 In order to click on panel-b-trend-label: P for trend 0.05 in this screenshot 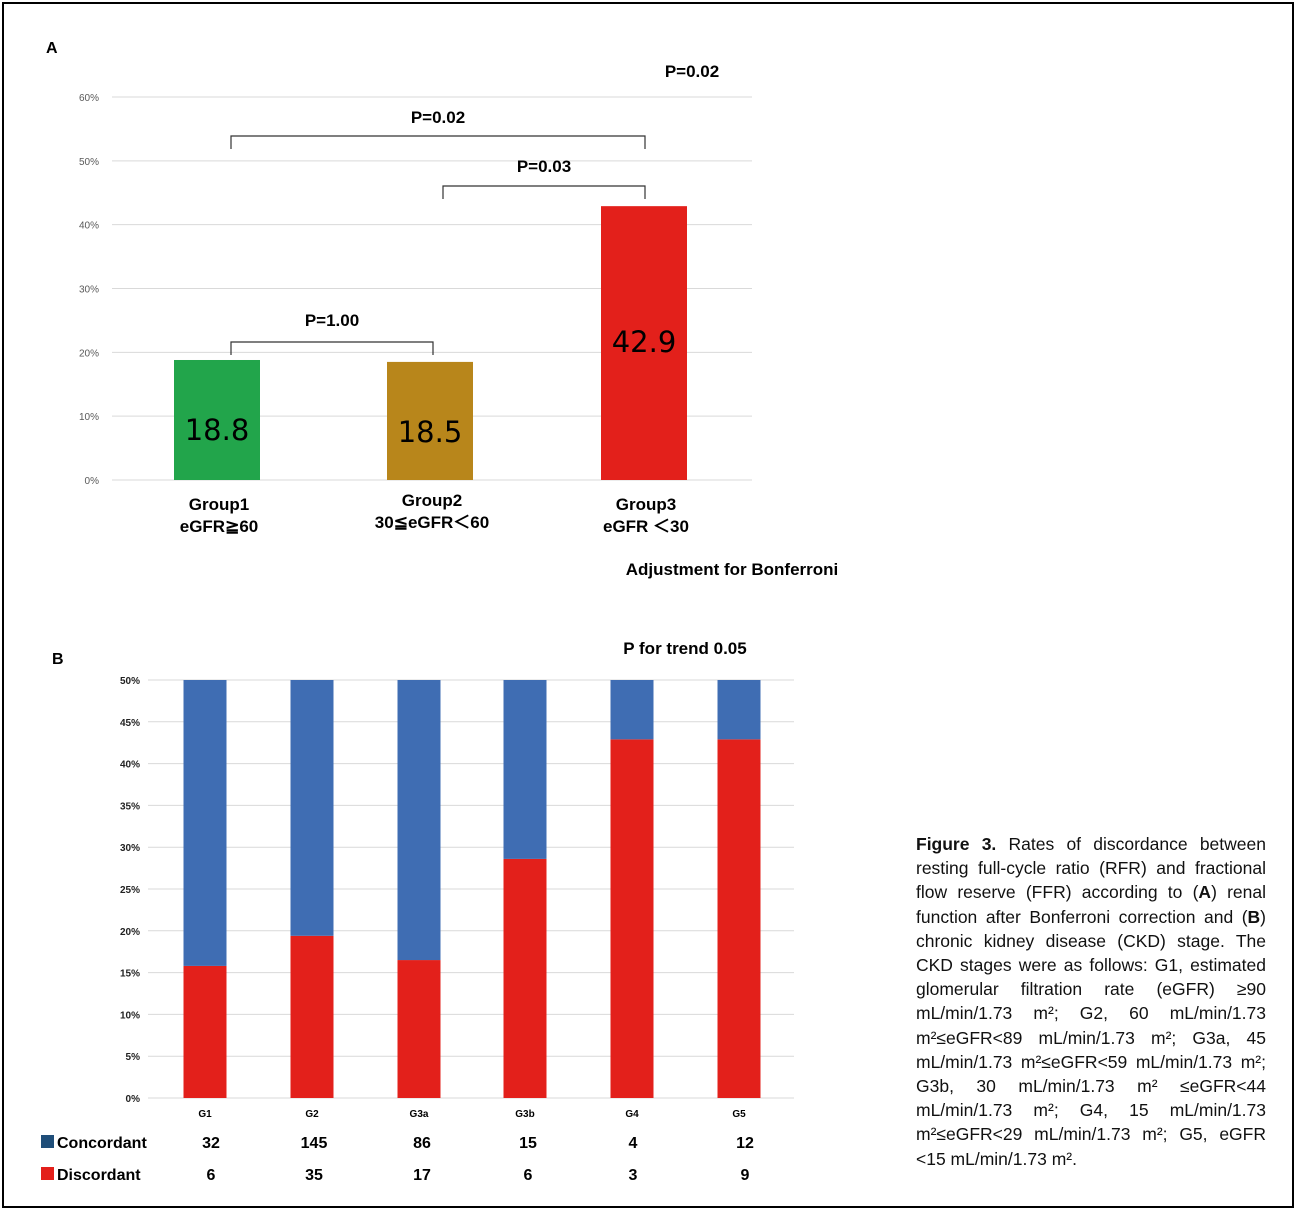, I will do `click(684, 648)`.